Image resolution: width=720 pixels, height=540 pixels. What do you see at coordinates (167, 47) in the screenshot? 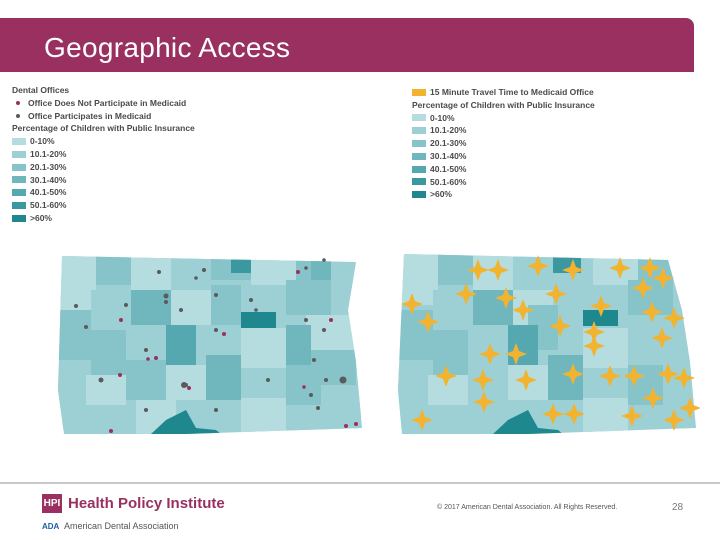
I see `slide-title: Geographic Access` at bounding box center [167, 47].